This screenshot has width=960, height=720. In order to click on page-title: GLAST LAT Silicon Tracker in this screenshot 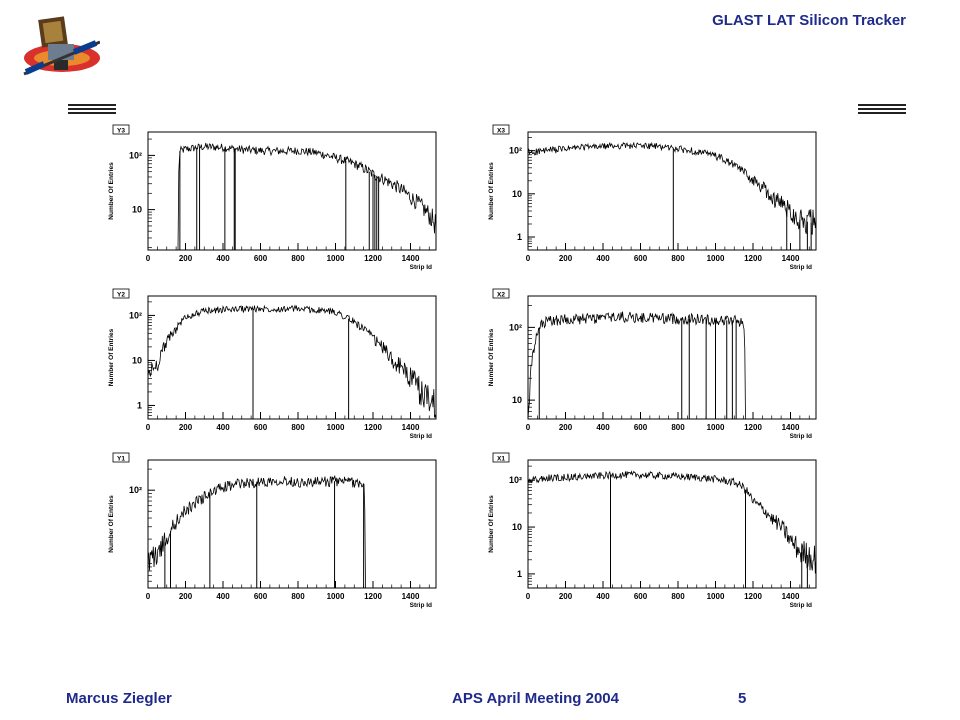, I will do `click(809, 20)`.